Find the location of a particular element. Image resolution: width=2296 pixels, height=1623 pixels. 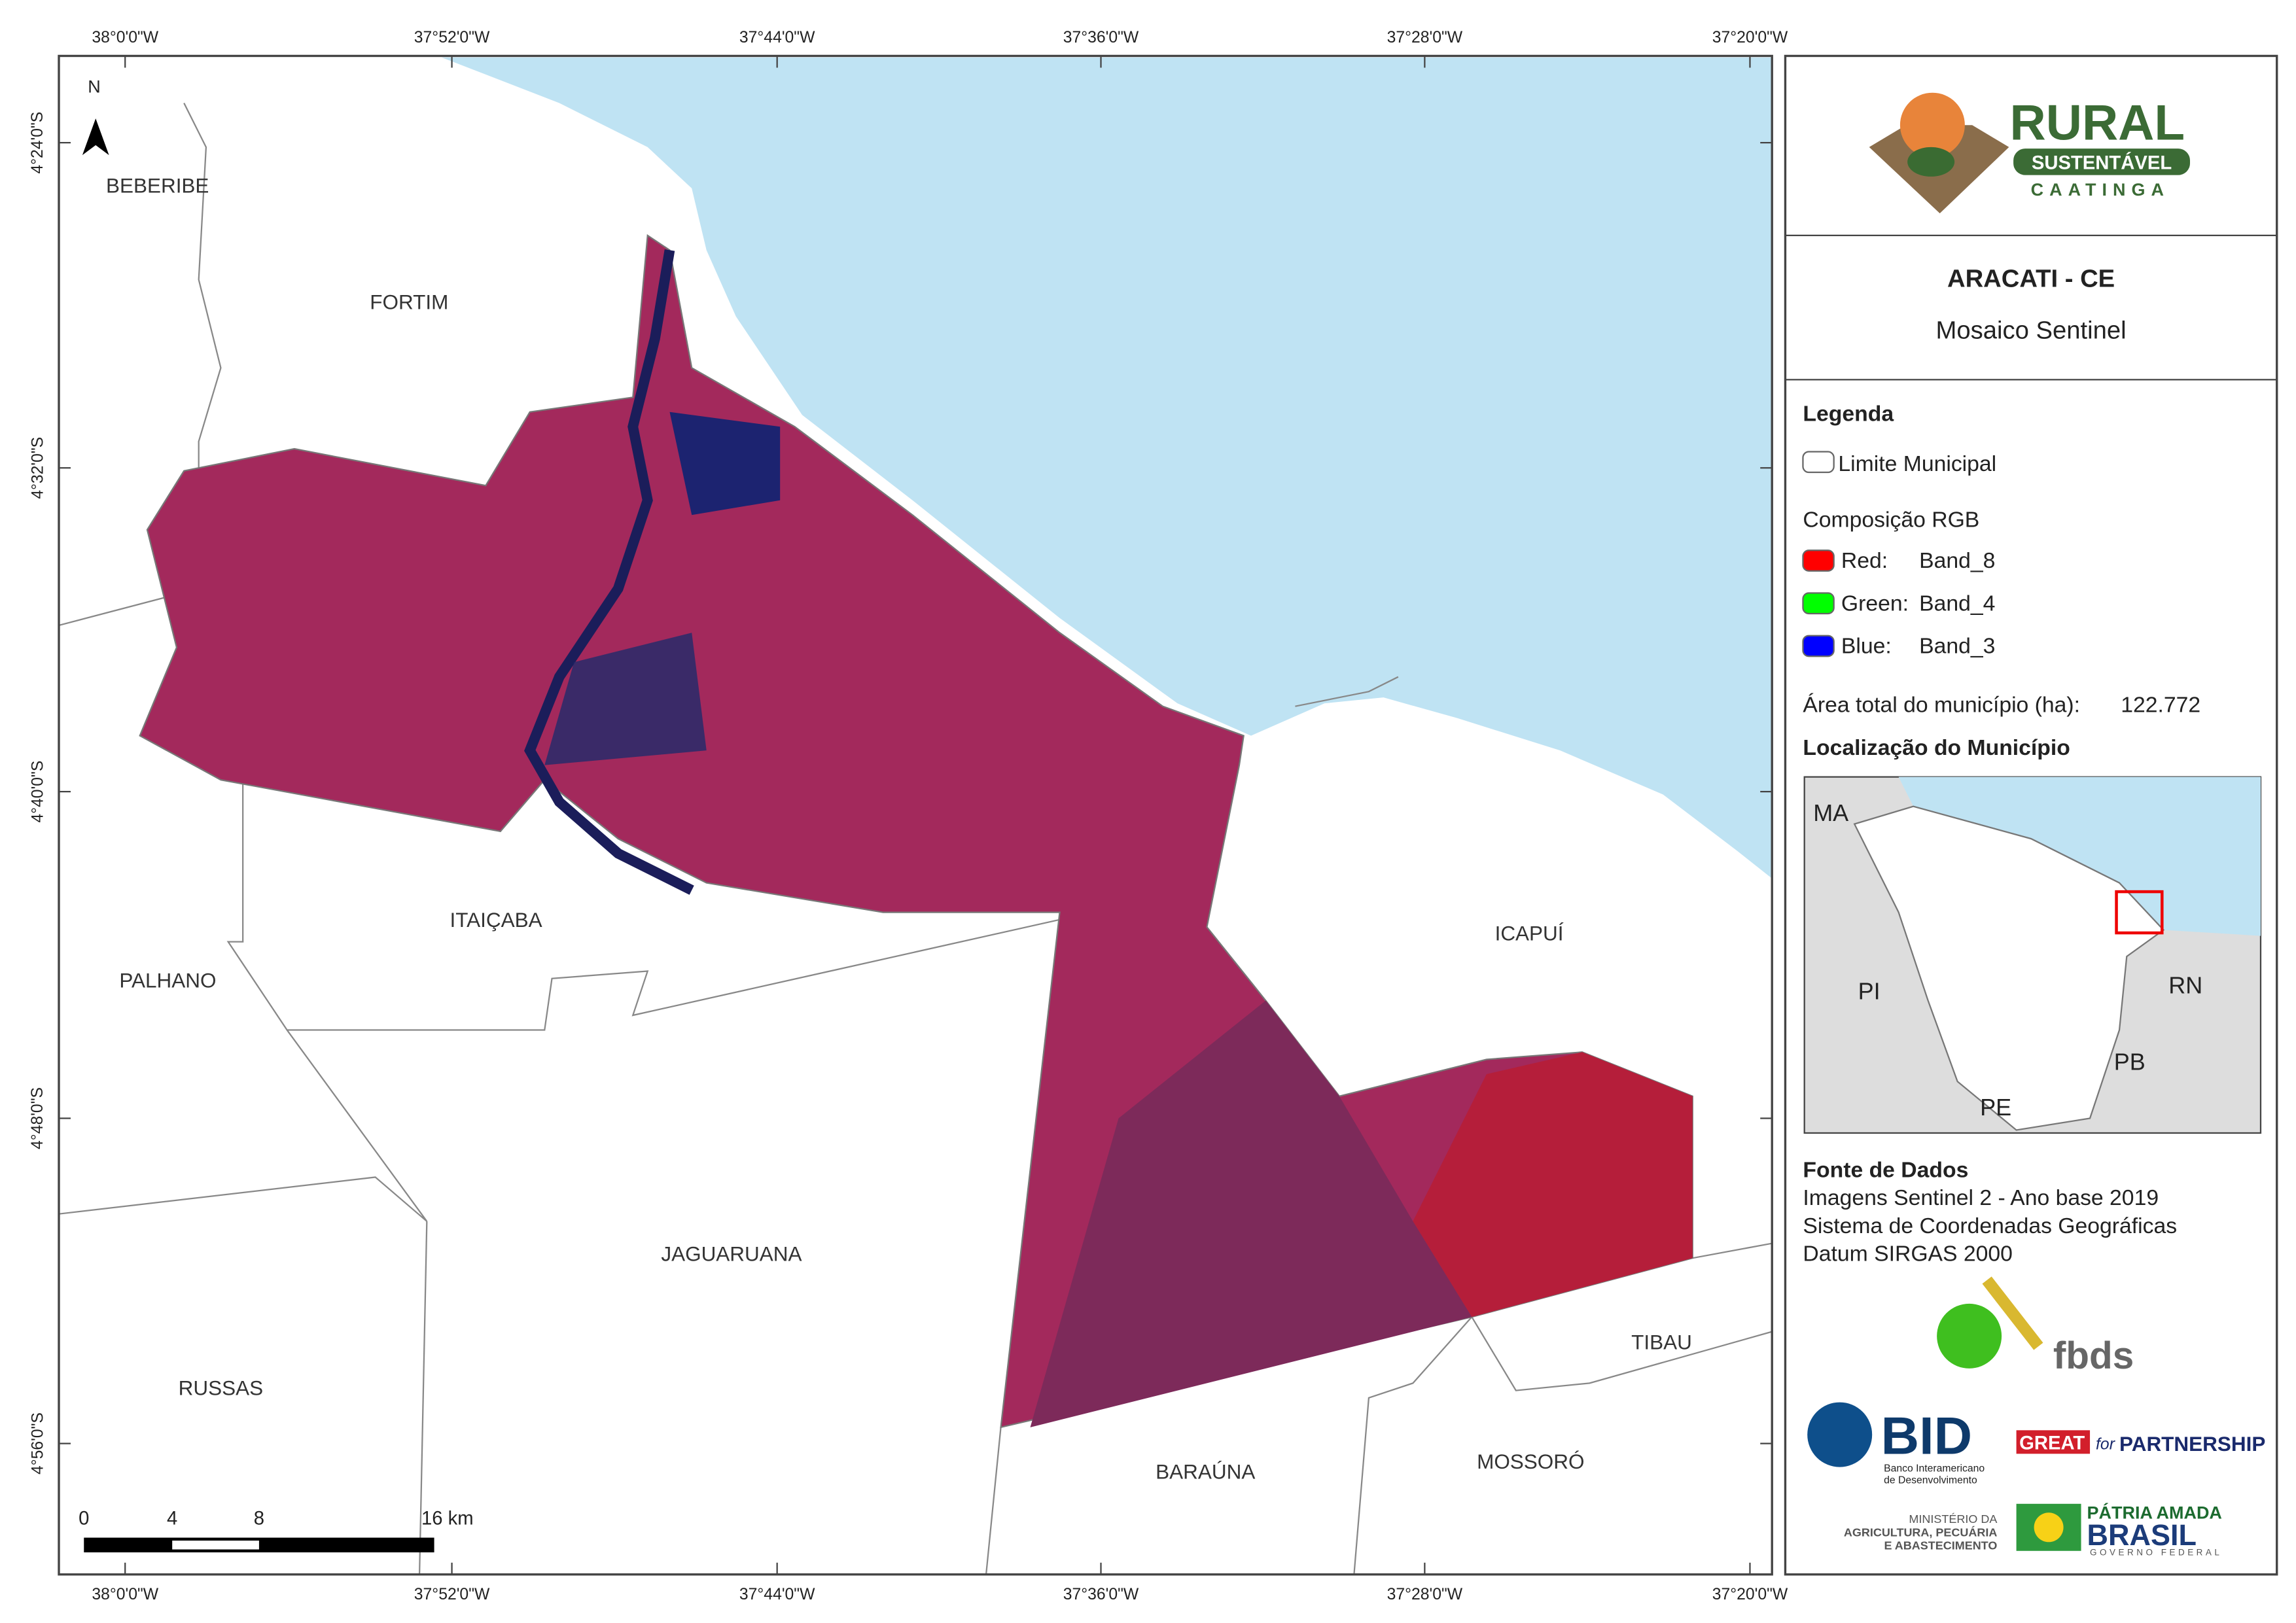

title: ARACATI - CE is located at coordinates (2031, 279).